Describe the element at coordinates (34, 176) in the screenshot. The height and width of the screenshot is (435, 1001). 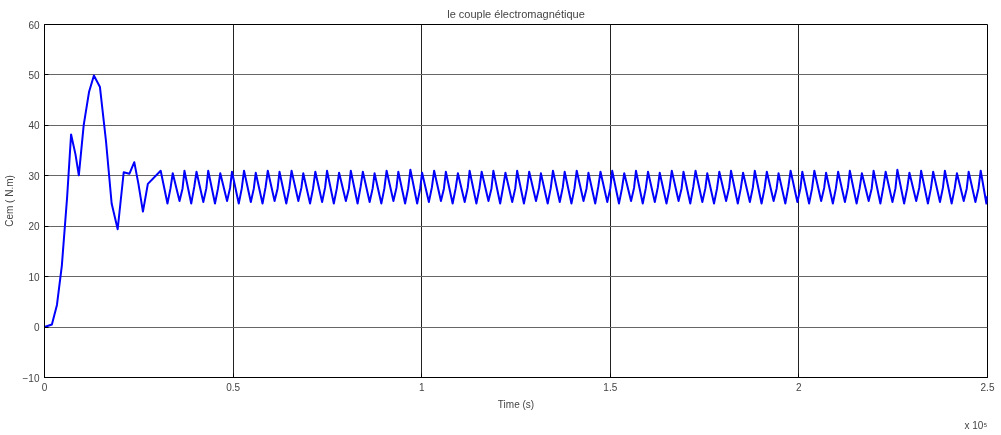
I see `y-tick-label: 30` at that location.